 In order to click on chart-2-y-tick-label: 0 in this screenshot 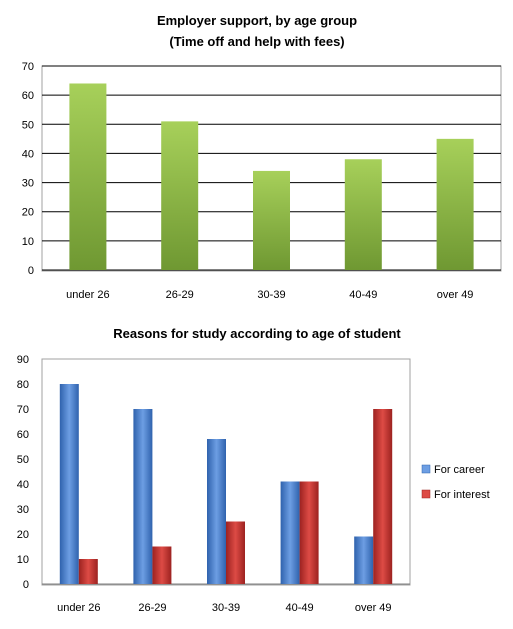, I will do `click(26, 585)`.